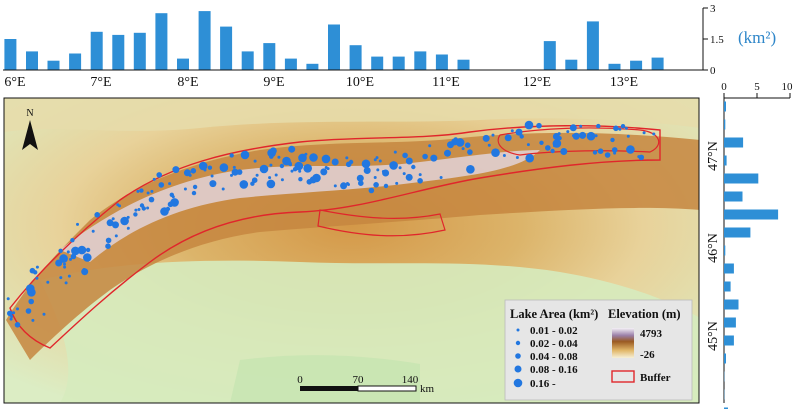 This screenshot has width=796, height=409. I want to click on scale-unit: km, so click(427, 389).